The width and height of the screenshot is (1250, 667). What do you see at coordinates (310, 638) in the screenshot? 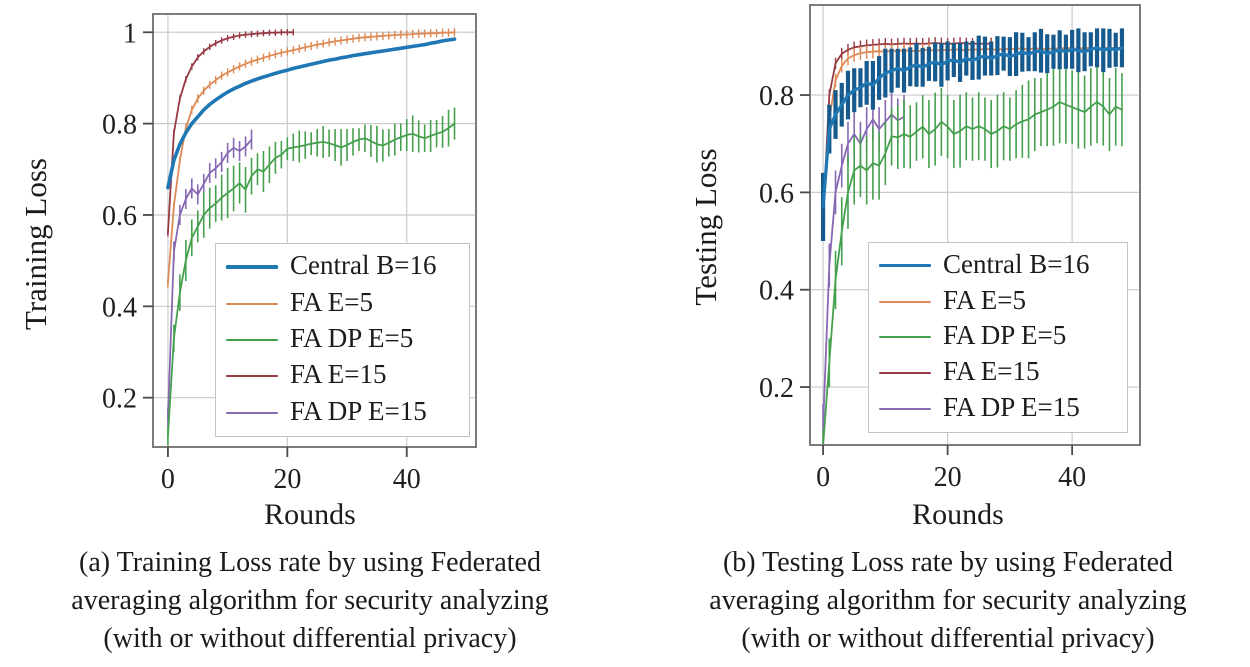
I see `caption-a-line3: (with or without differential privacy)` at bounding box center [310, 638].